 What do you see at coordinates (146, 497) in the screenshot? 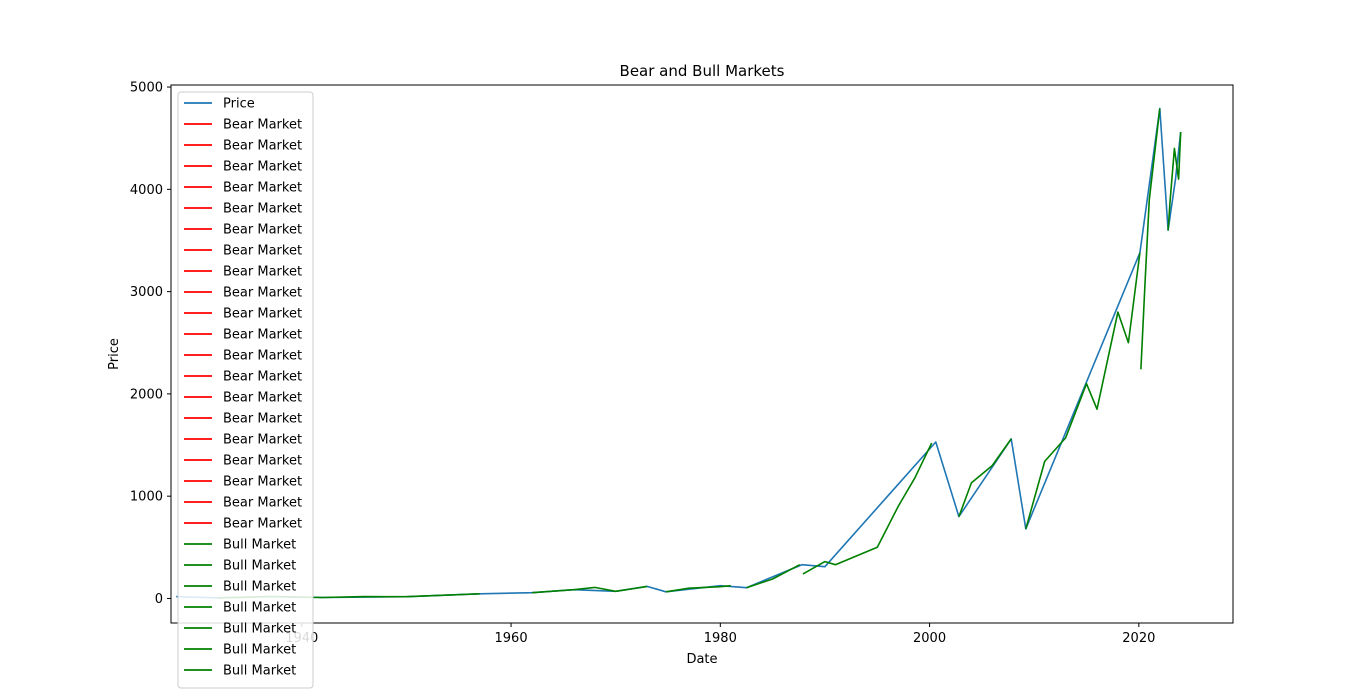
I see `y-tick-label: 1000` at bounding box center [146, 497].